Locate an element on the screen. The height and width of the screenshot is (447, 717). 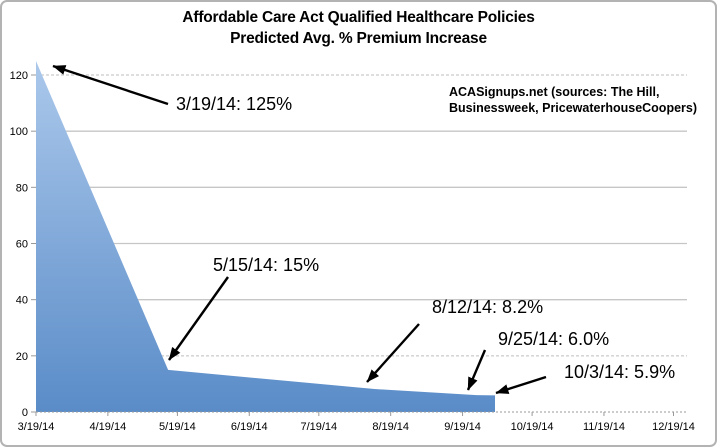
annotation-label-1: 5/15/14: 15% is located at coordinates (266, 265).